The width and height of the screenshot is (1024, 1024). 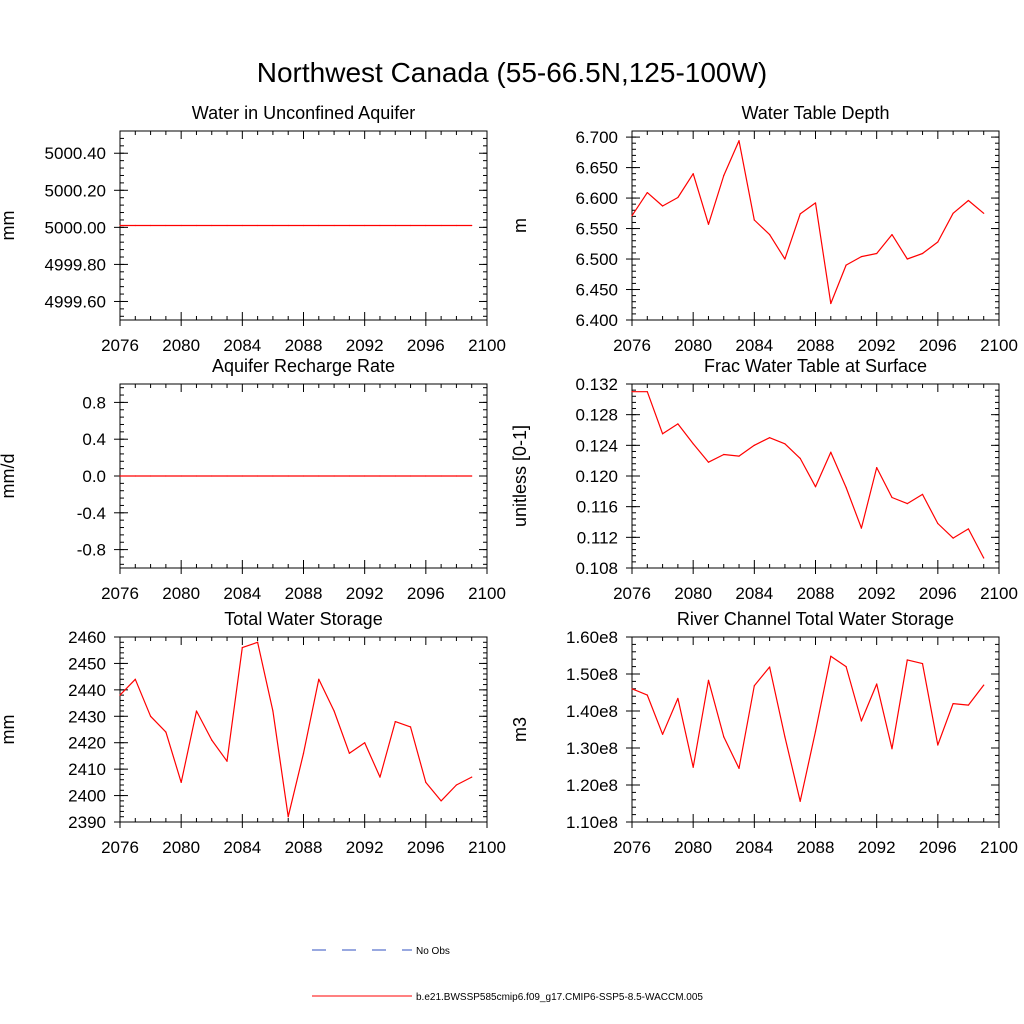 What do you see at coordinates (815, 113) in the screenshot?
I see `panel-title: Water Table Depth` at bounding box center [815, 113].